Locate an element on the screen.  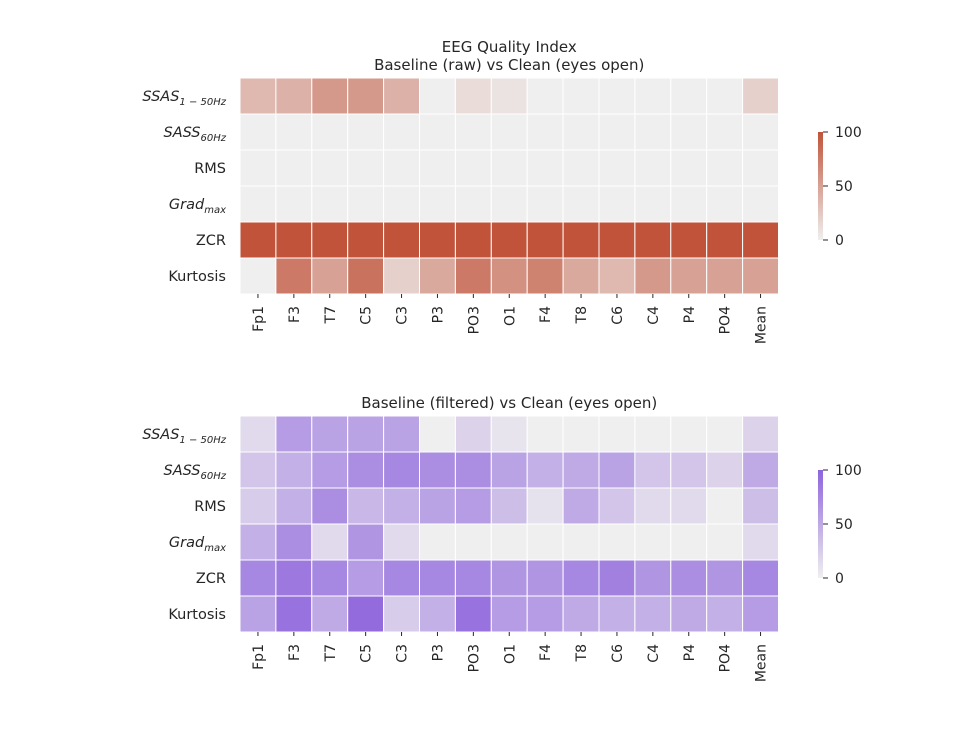
column-label: Fp1 is located at coordinates (259, 657).